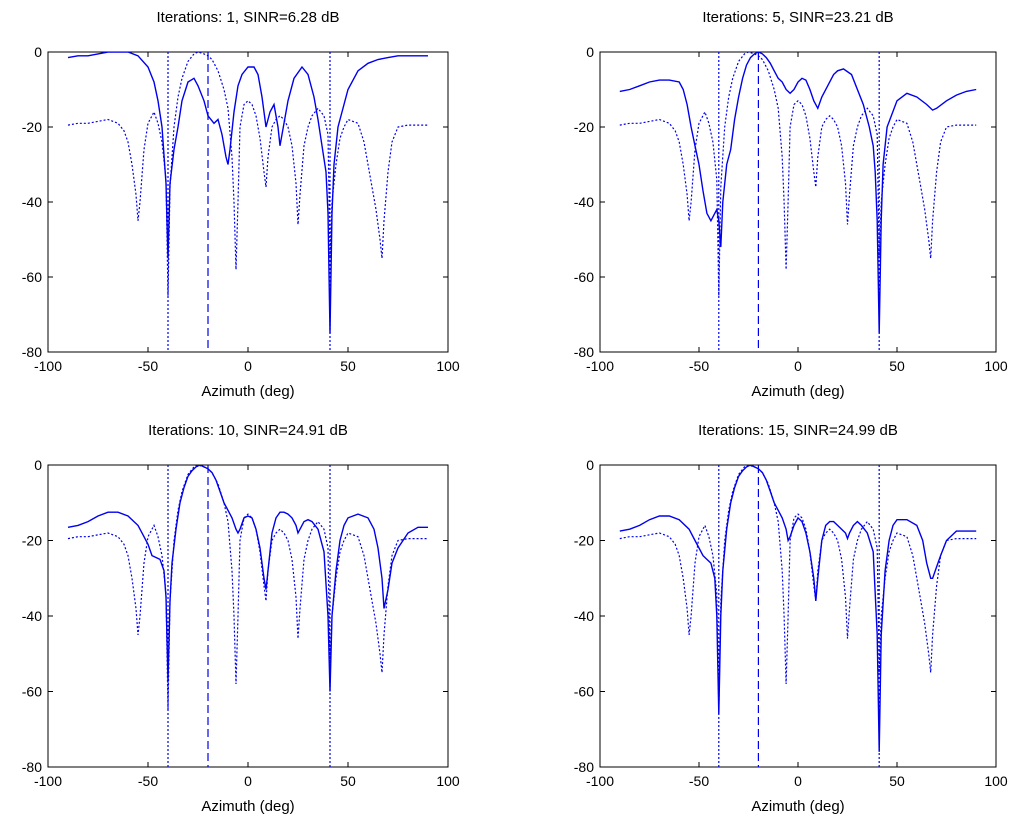  I want to click on plot-title: Iterations: 15, SINR=24.99 dB, so click(798, 430).